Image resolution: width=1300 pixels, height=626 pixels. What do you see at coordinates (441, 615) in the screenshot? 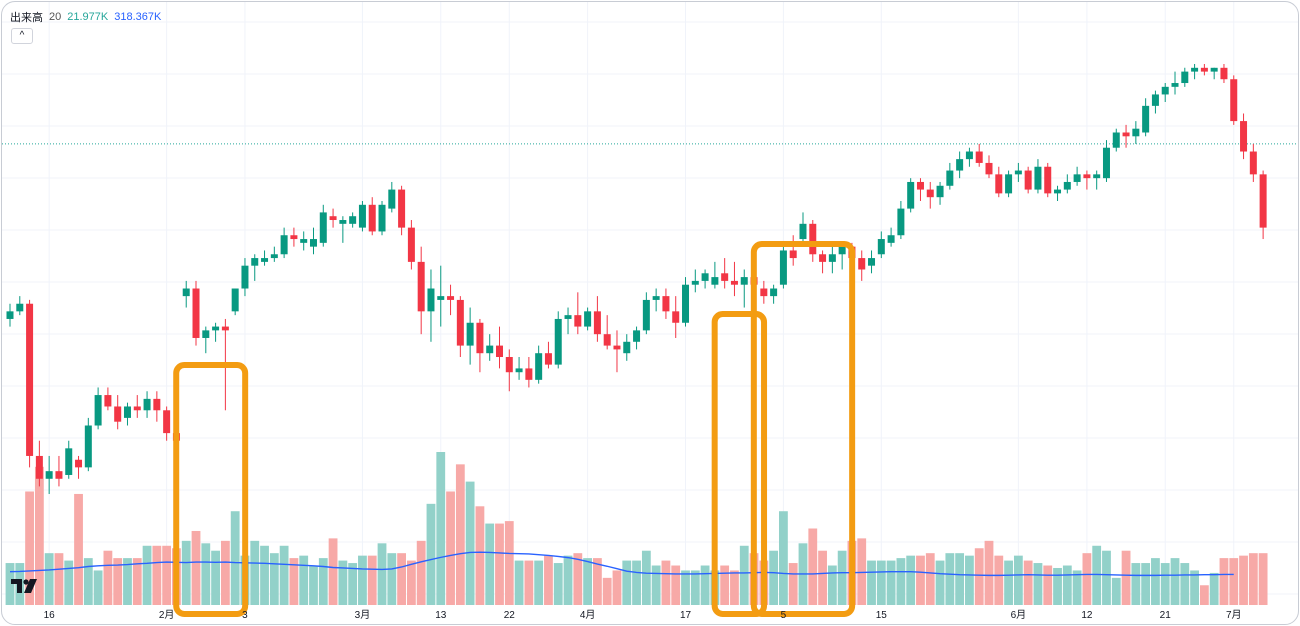
I see `x-tick-label: 13` at bounding box center [441, 615].